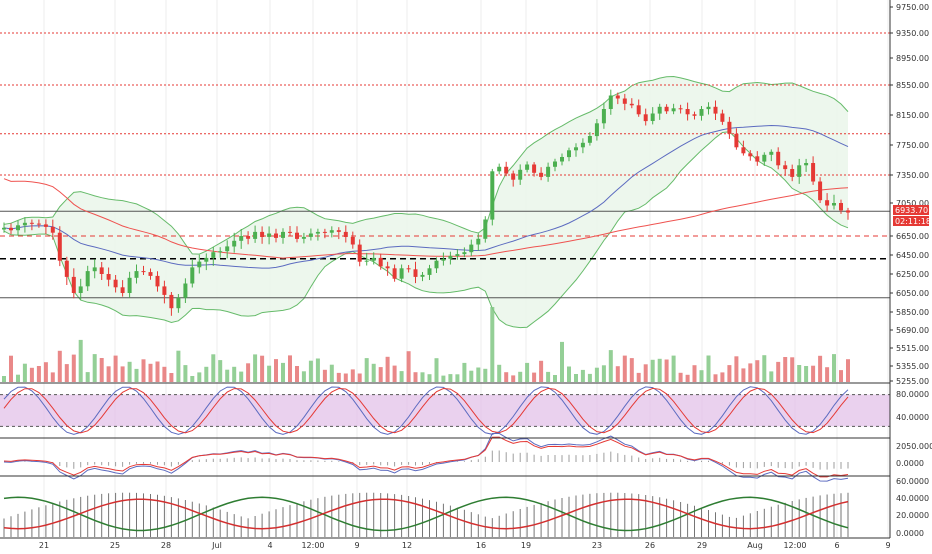 This screenshot has width=932, height=554. What do you see at coordinates (836, 545) in the screenshot?
I see `date-tick-label: 6` at bounding box center [836, 545].